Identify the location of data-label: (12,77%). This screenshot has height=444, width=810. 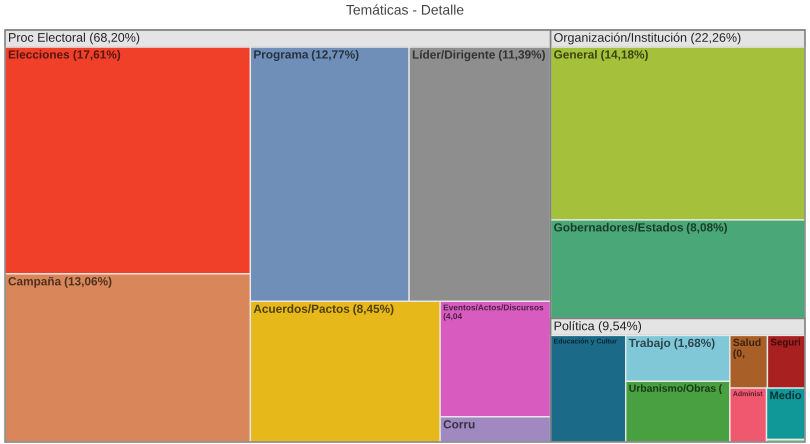
(335, 56).